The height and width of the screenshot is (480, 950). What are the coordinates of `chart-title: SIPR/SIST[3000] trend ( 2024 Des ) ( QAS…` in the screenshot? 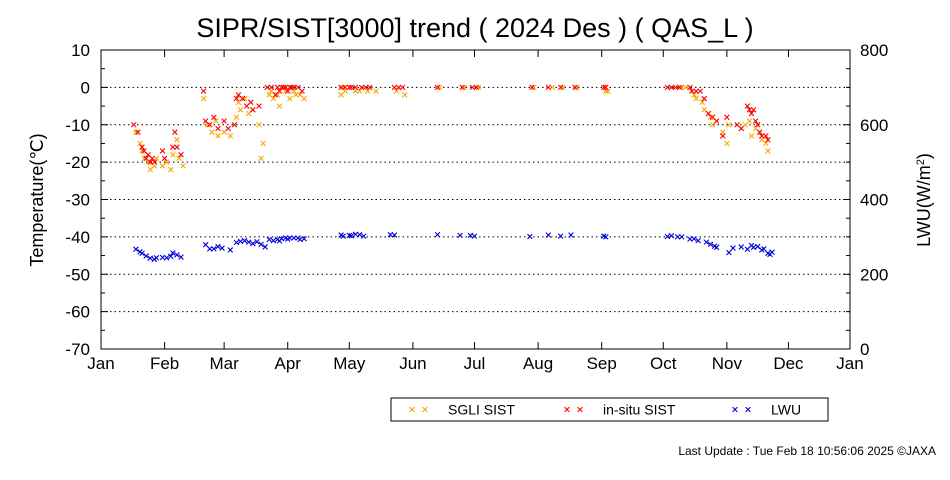 It's located at (474, 28).